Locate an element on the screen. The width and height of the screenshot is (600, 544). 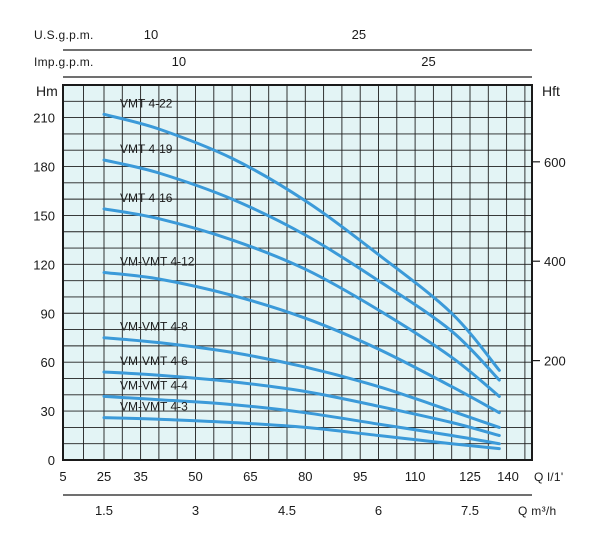
bottom-axis-tick-label: 3 is located at coordinates (195, 510).